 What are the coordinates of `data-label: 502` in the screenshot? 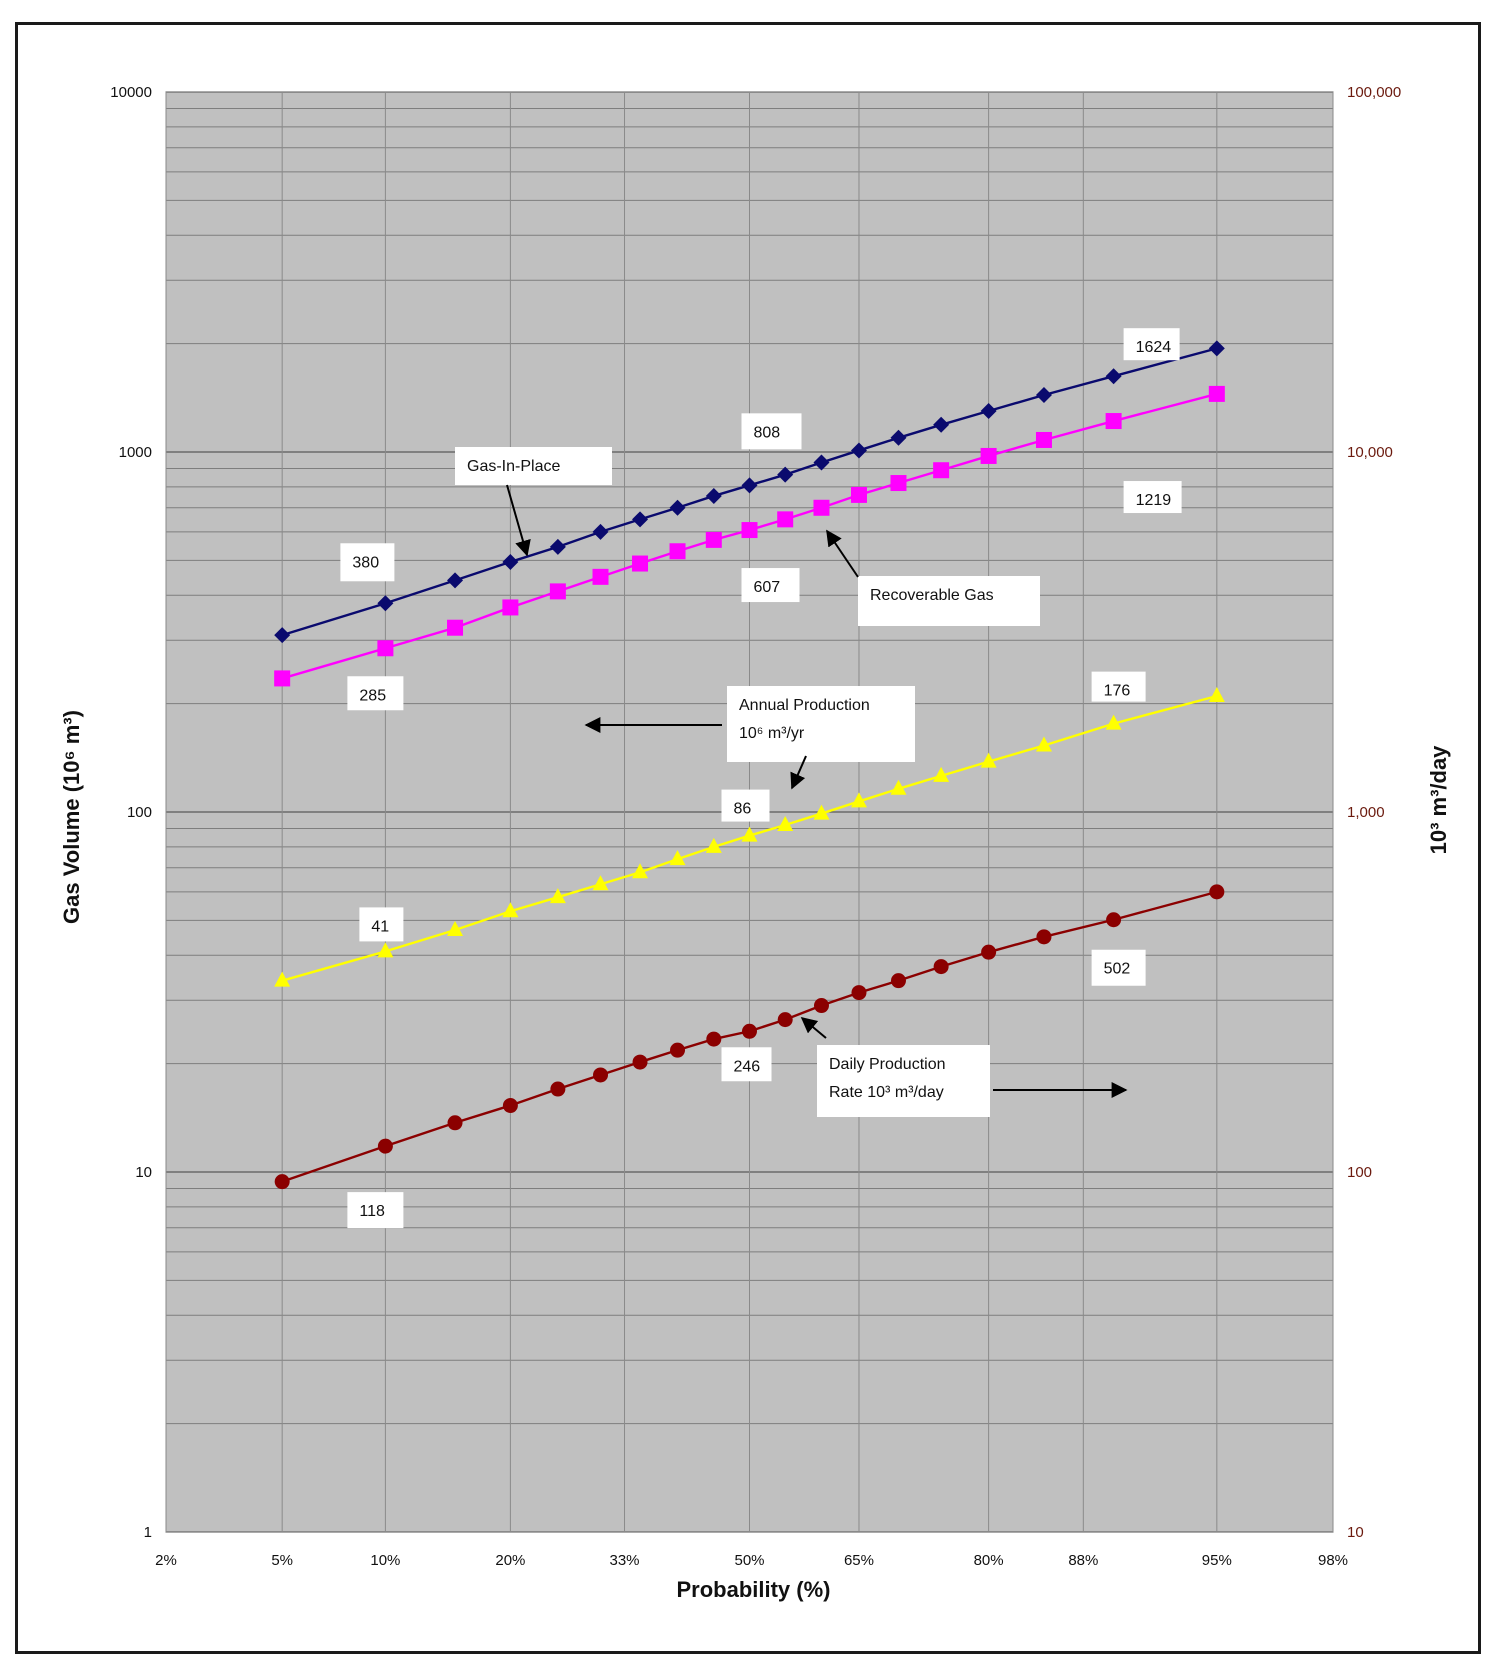 It's located at (1118, 967).